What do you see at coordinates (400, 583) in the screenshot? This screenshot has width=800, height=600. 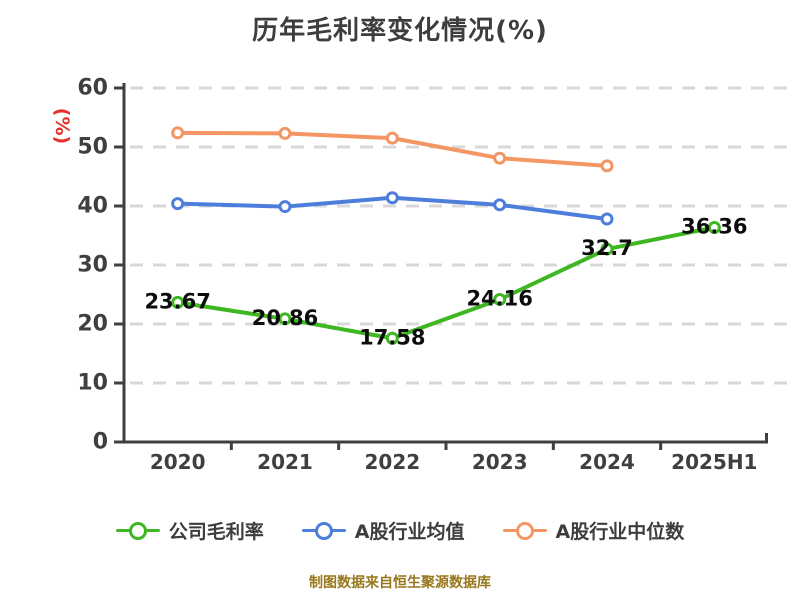 I see `footer-note: 制图数据来自恒生聚源数据库` at bounding box center [400, 583].